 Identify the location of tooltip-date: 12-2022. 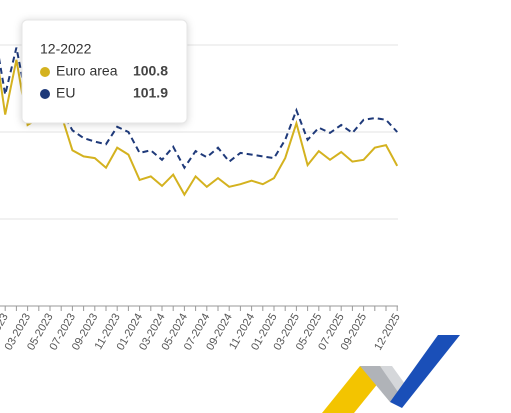
(66, 49).